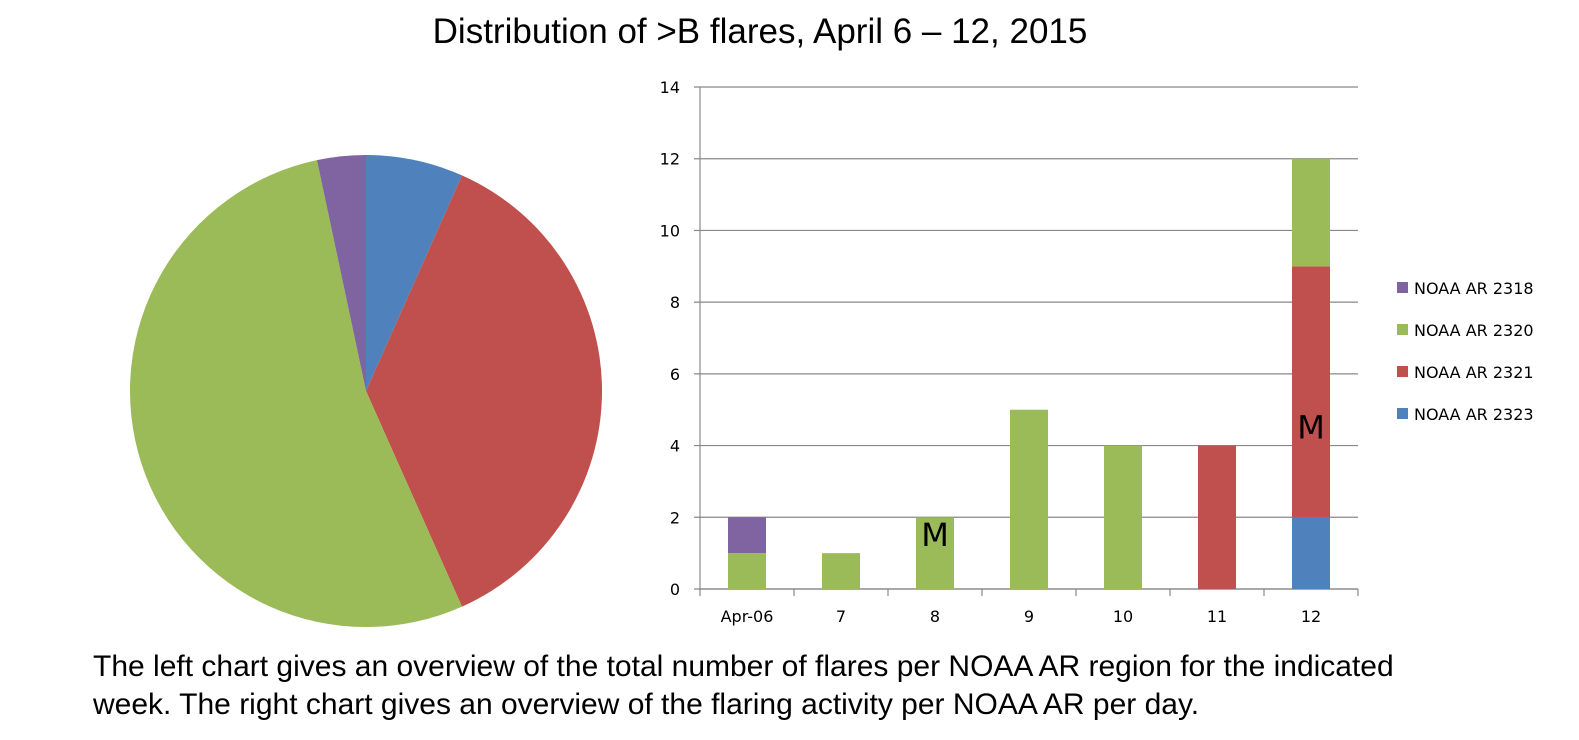  I want to click on legend-label-noaa-ar-2323: NOAA AR 2323, so click(1474, 414).